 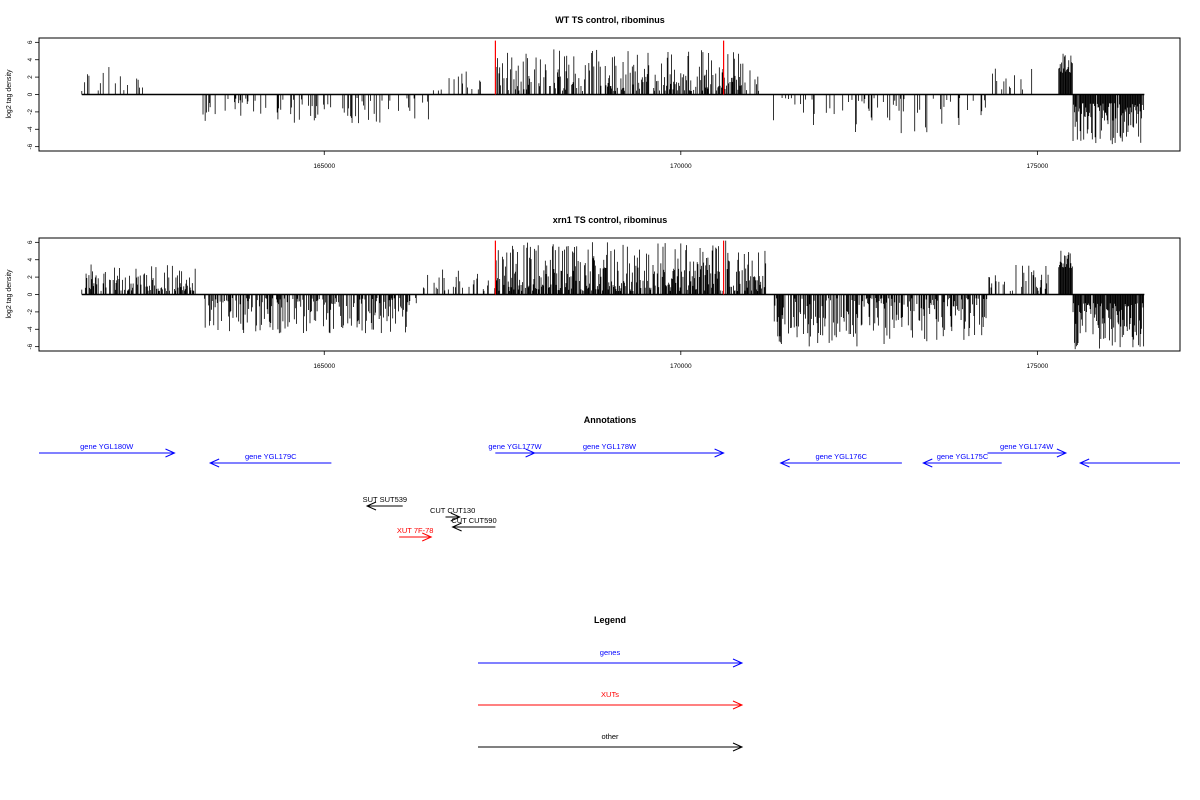 What do you see at coordinates (1129, 463) in the screenshot?
I see `annotation-feature` at bounding box center [1129, 463].